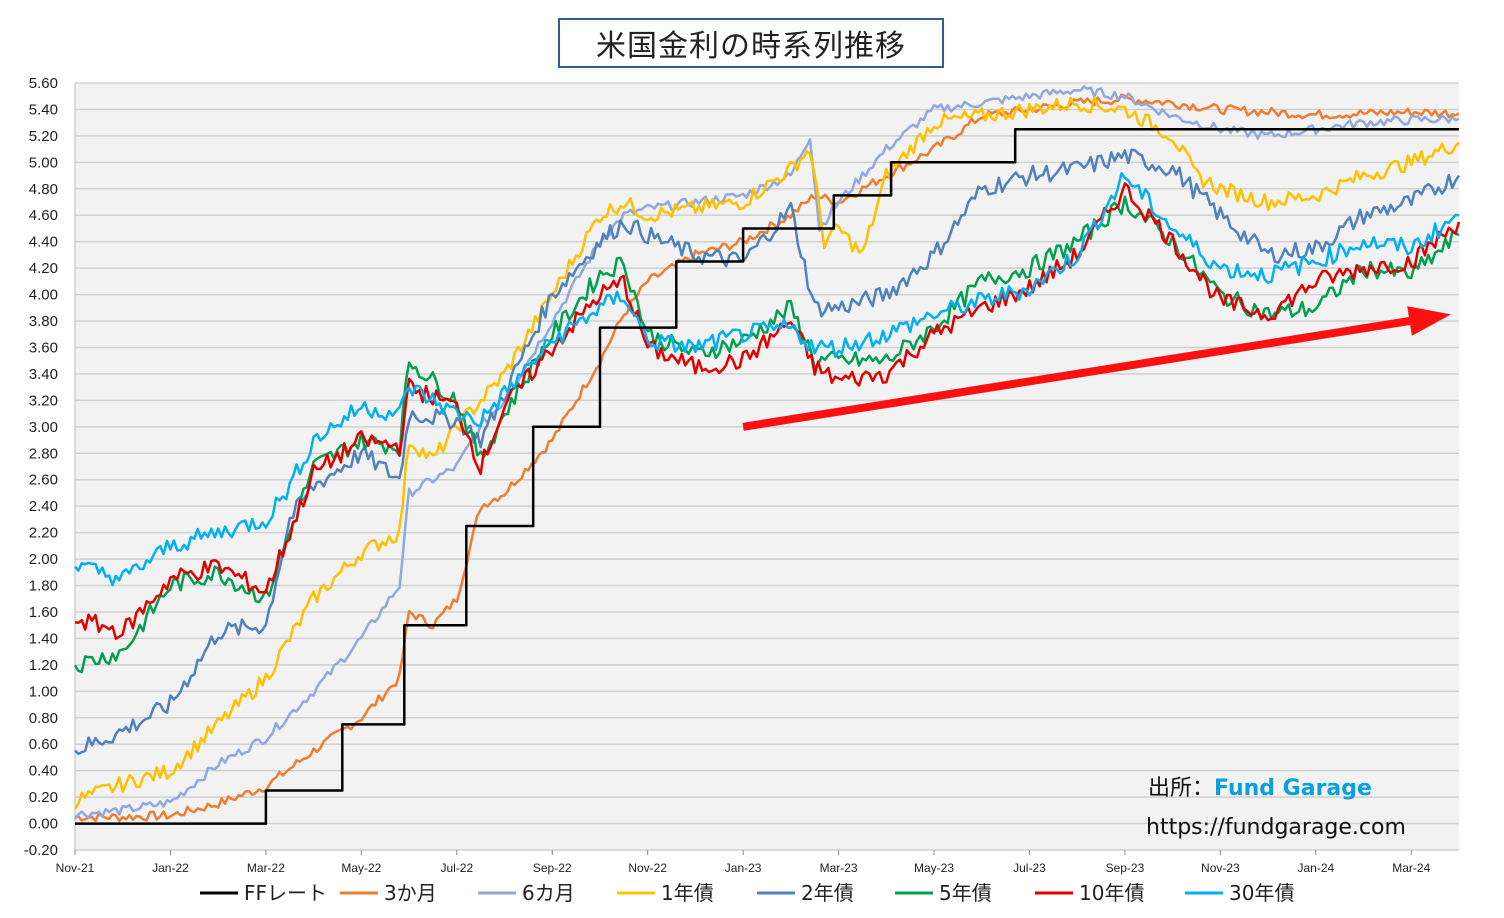  I want to click on y-tick-label: -0.20, so click(41, 850).